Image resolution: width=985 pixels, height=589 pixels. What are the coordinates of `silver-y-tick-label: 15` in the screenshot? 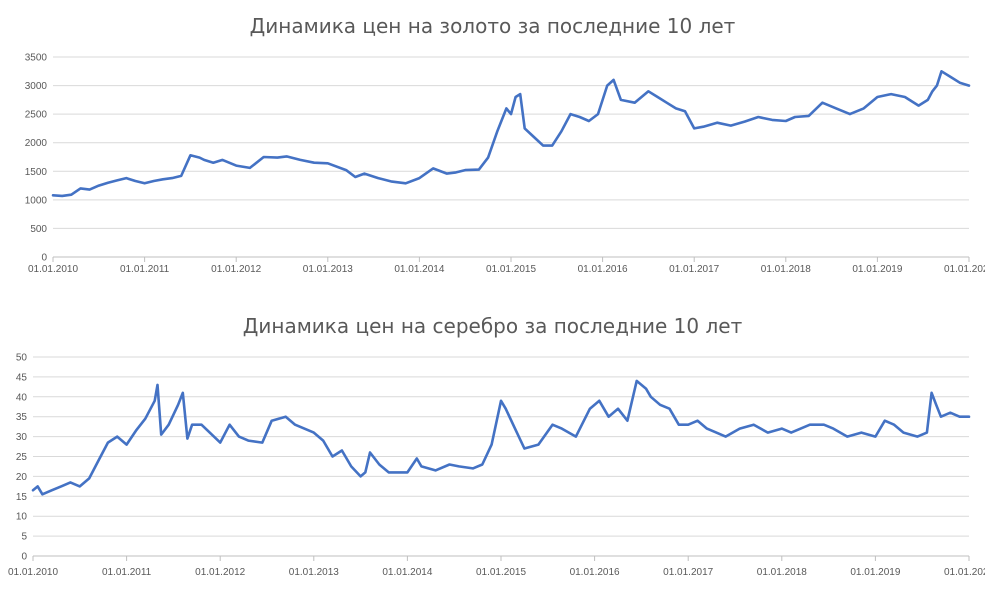 It's located at (22, 497).